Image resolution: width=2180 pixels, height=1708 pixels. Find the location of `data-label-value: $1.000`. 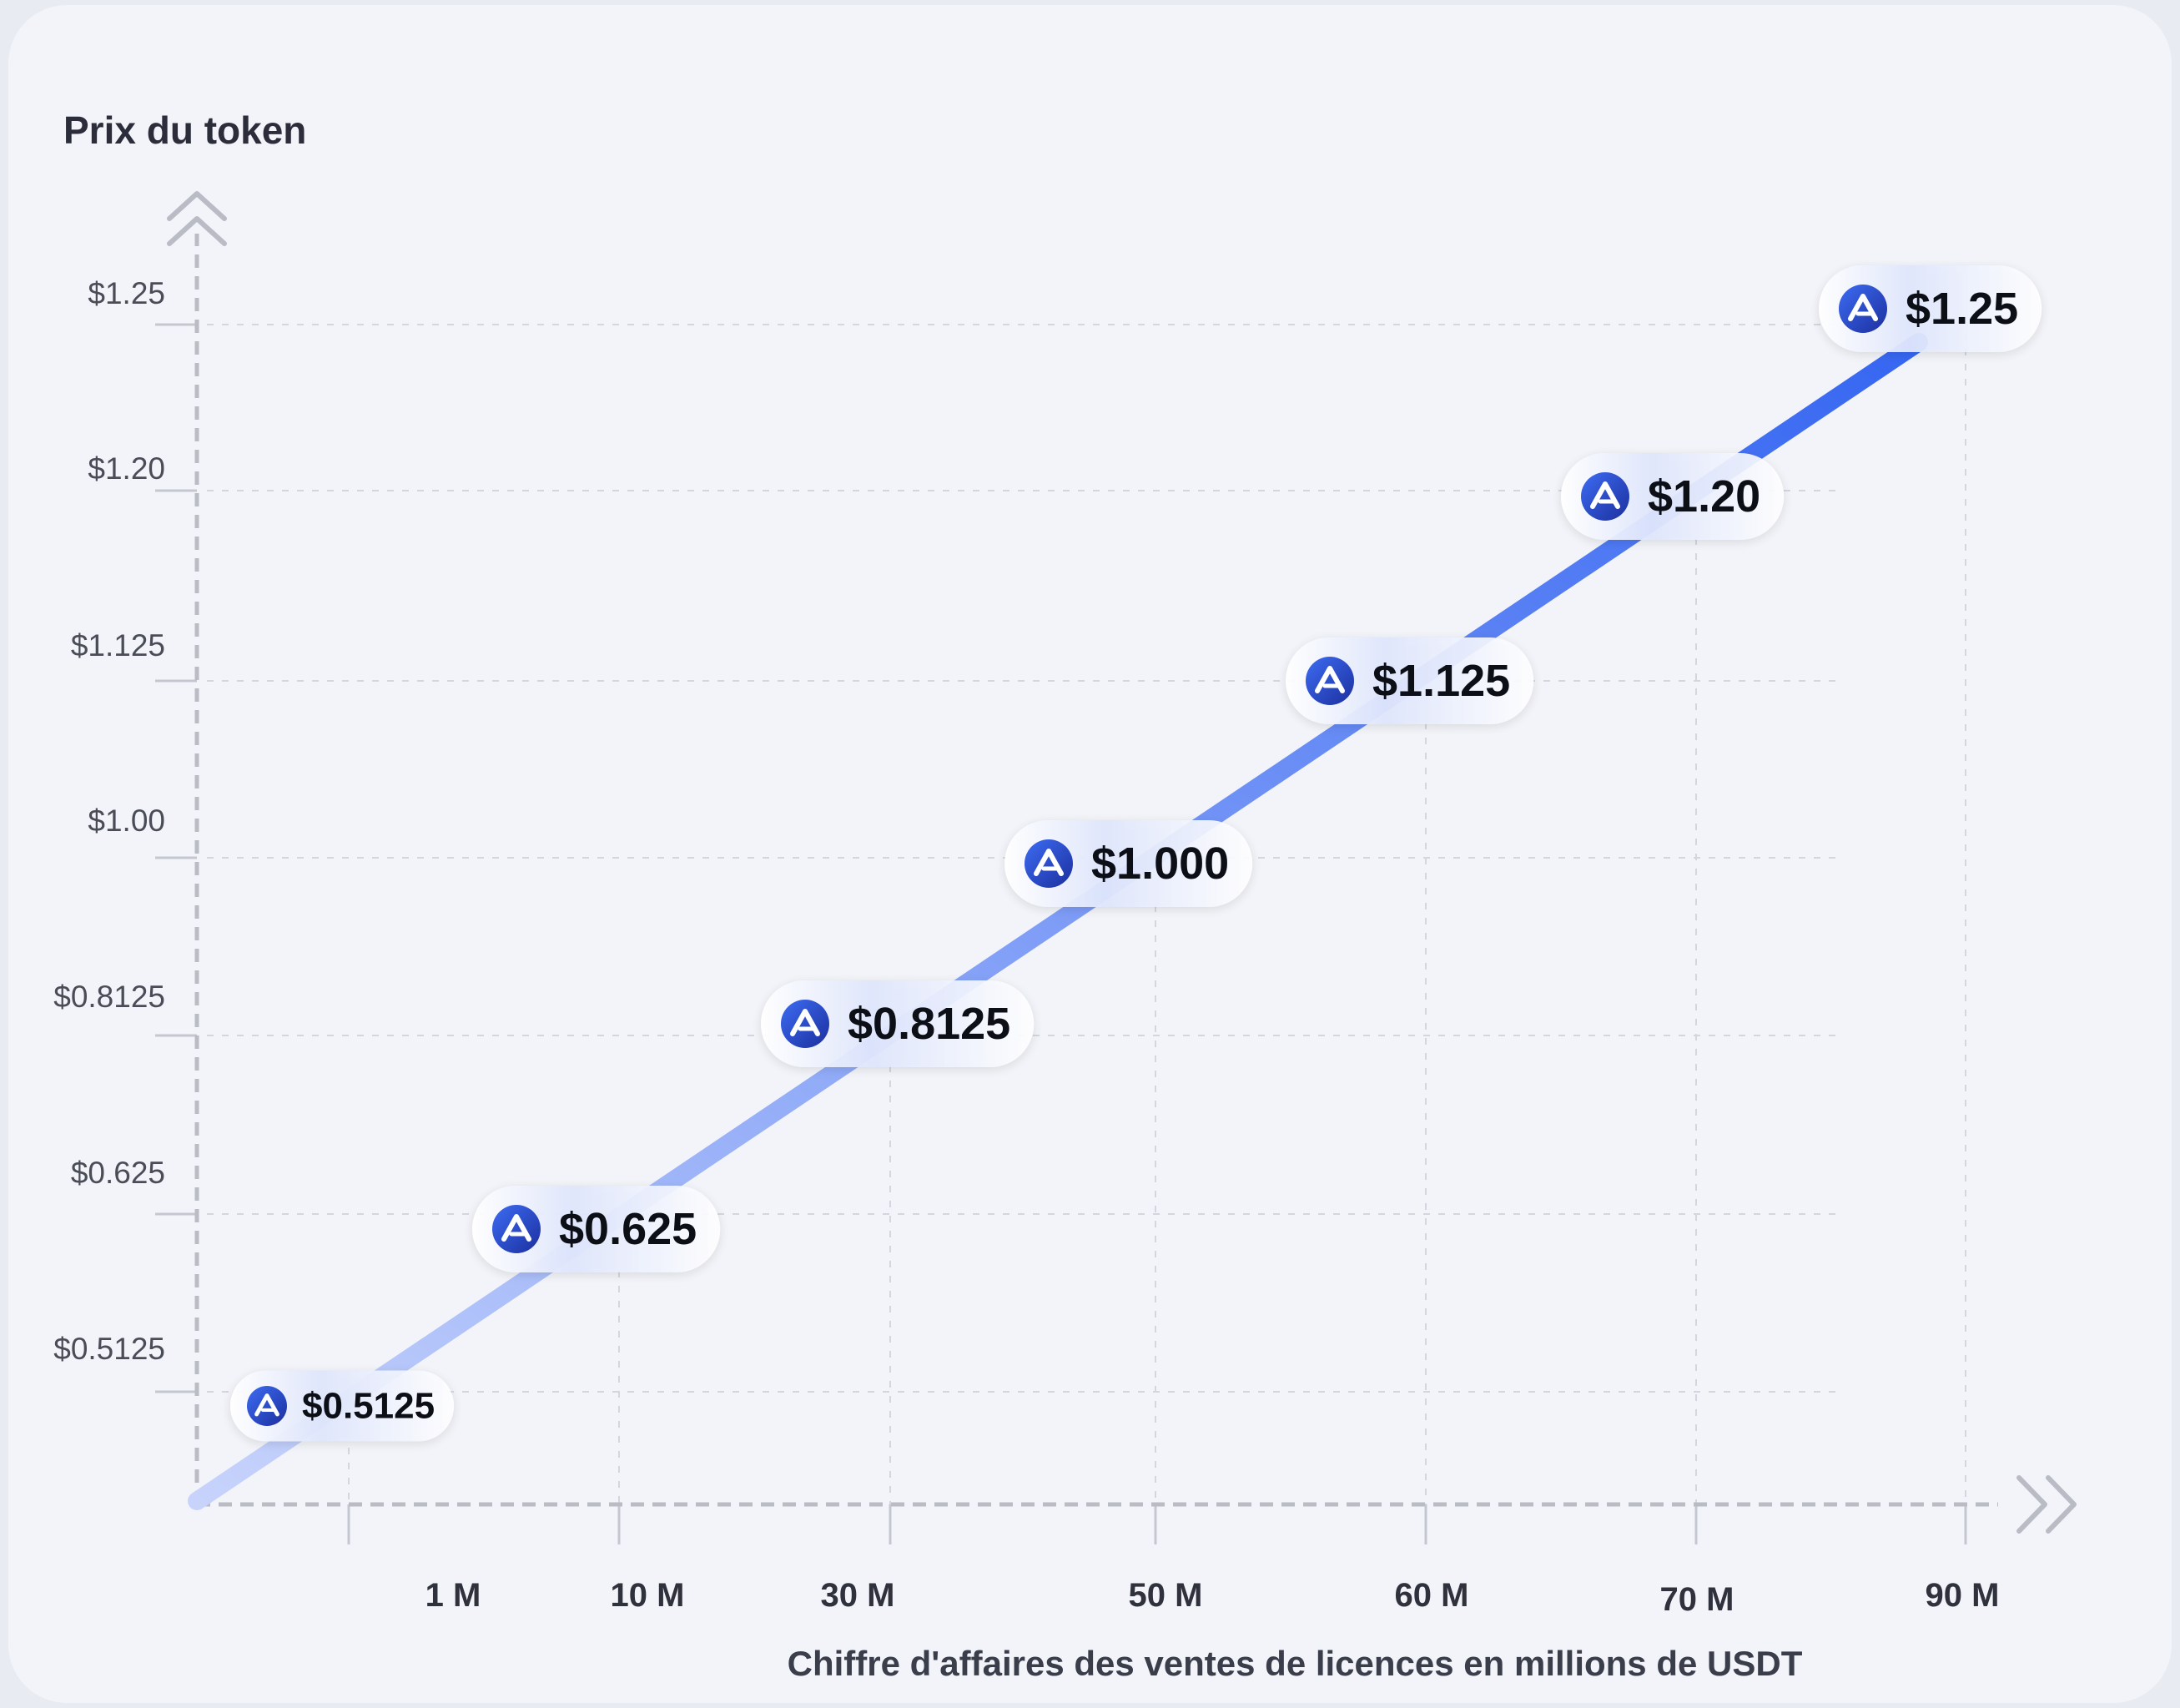

data-label-value: $1.000 is located at coordinates (1160, 864).